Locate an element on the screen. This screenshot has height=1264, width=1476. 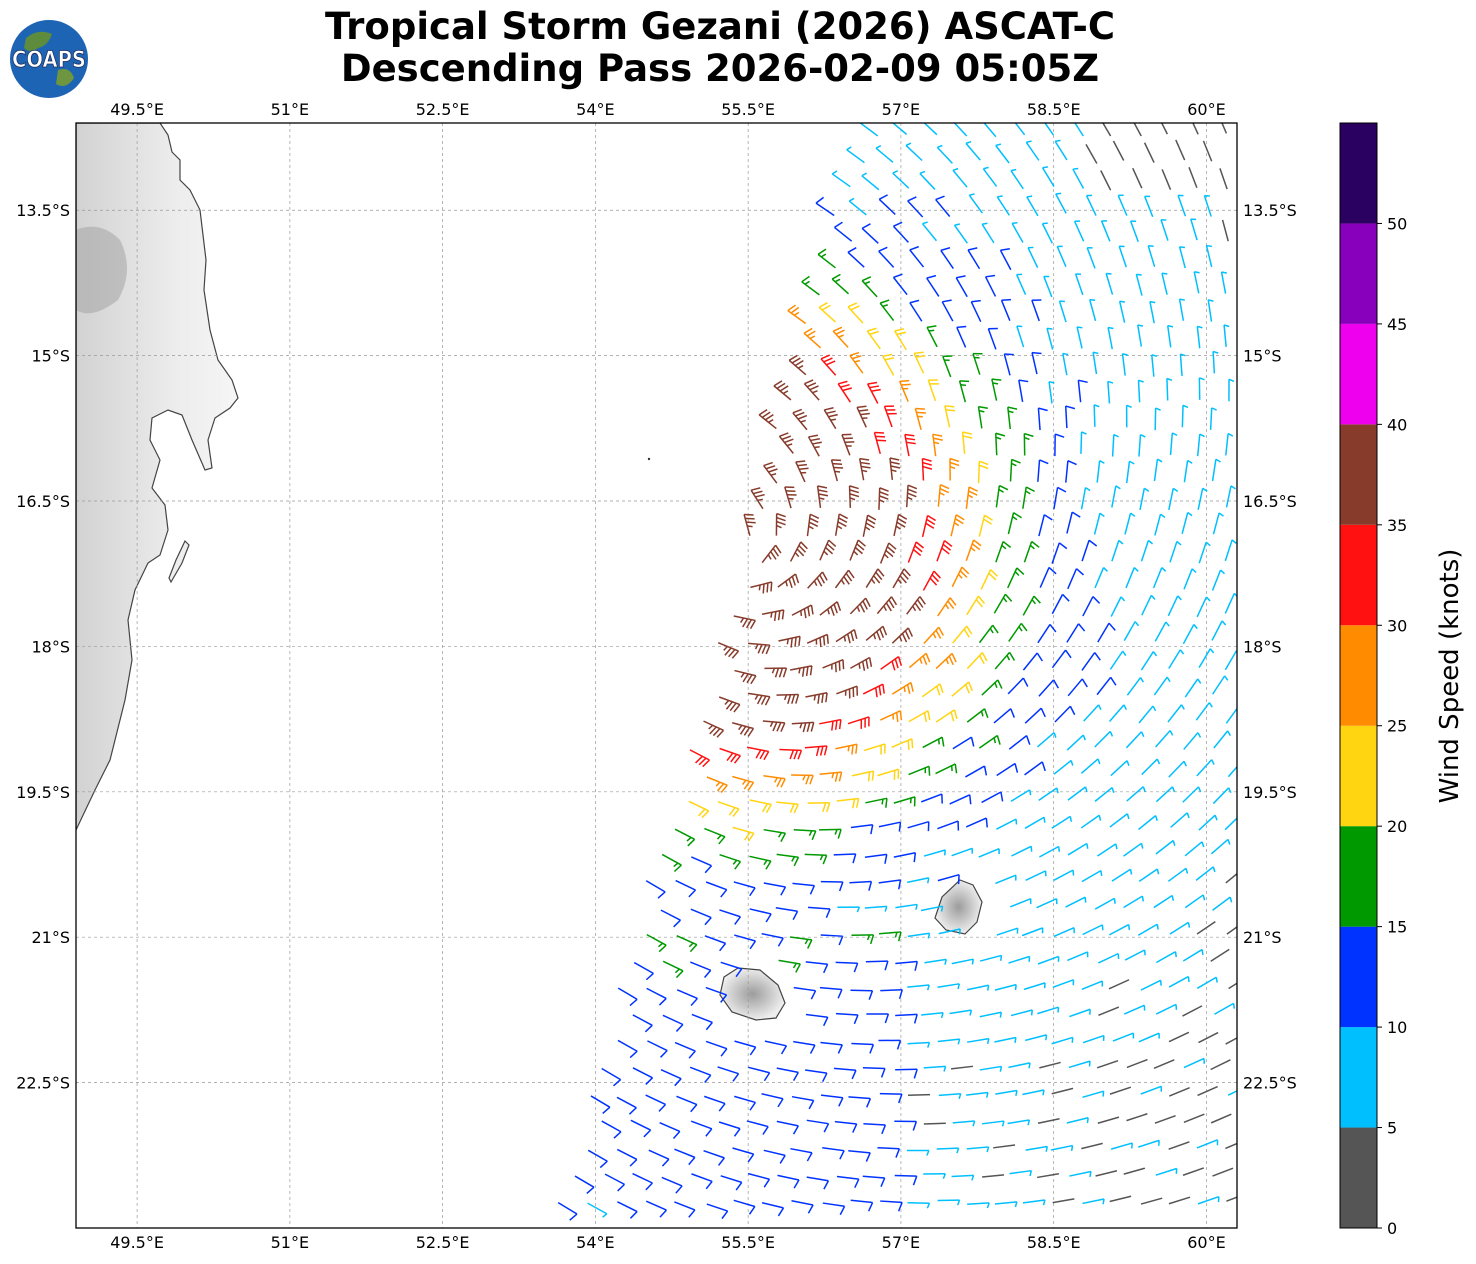
lat-tick-label-right: 13.5°S is located at coordinates (1270, 210).